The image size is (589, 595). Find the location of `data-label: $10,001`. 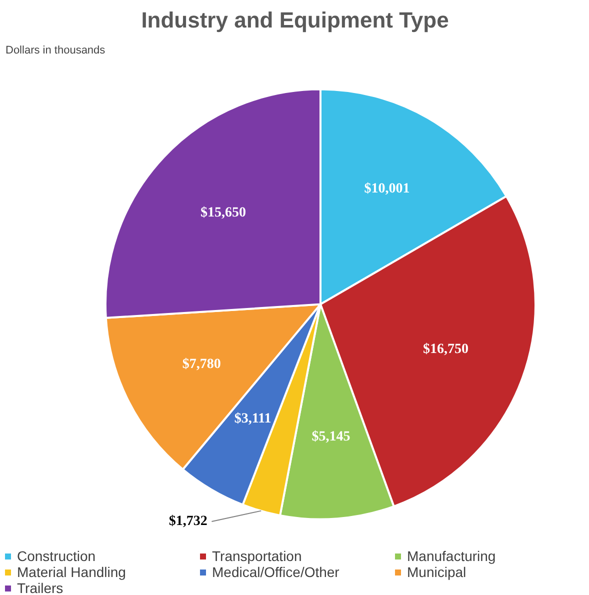

data-label: $10,001 is located at coordinates (387, 188).